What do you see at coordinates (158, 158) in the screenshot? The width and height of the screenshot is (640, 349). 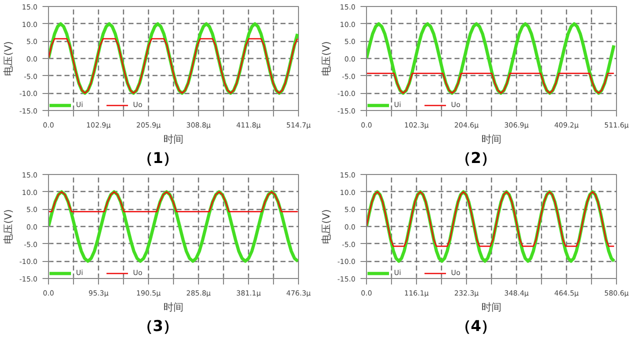 I see `text: （1）` at bounding box center [158, 158].